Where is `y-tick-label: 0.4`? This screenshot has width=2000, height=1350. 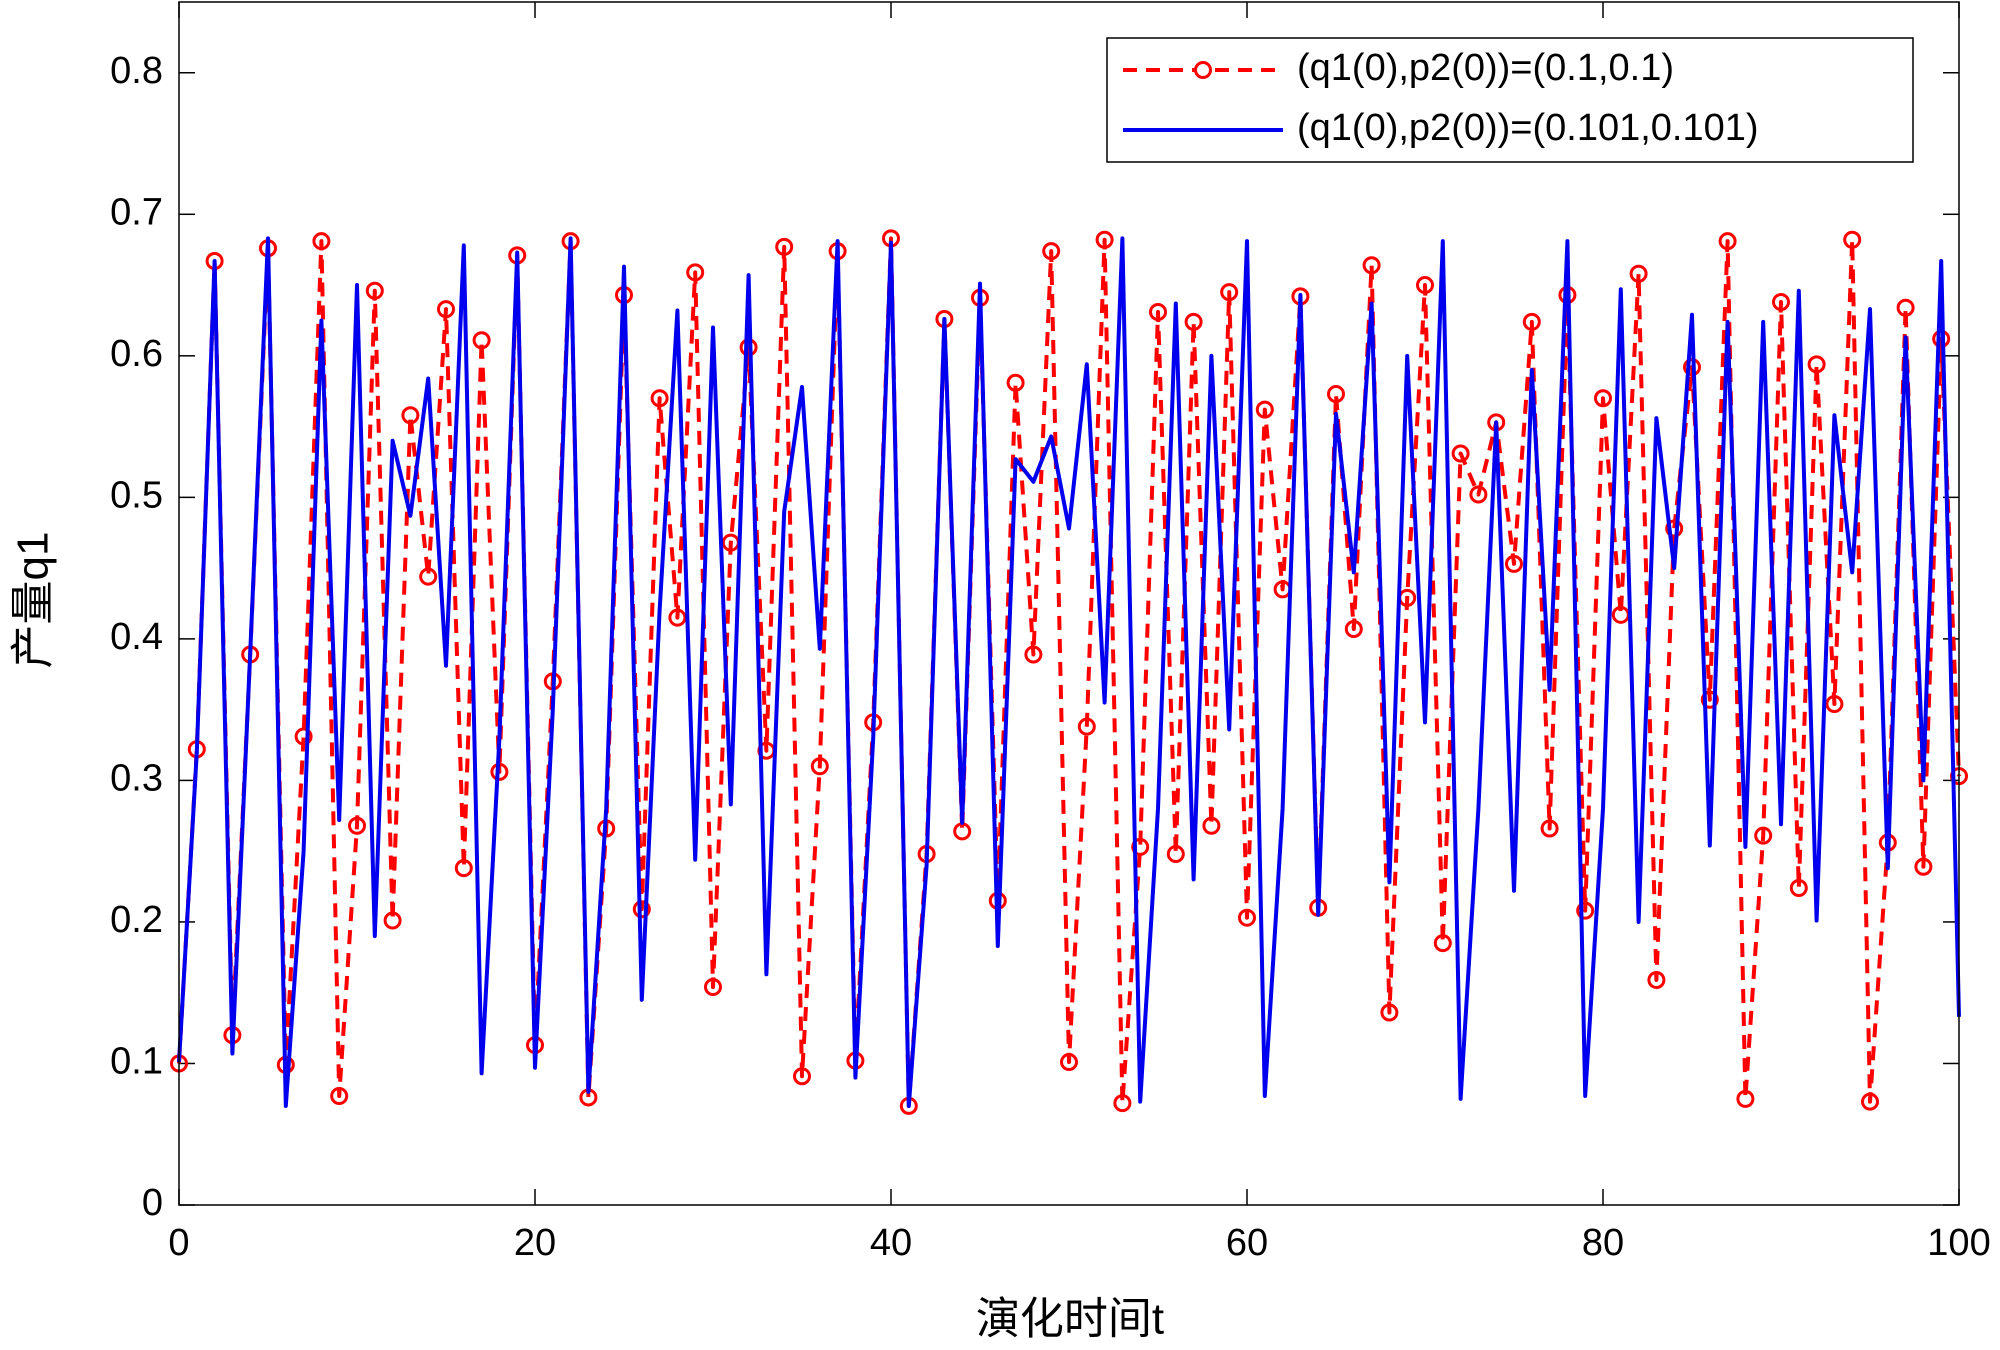 y-tick-label: 0.4 is located at coordinates (136, 637).